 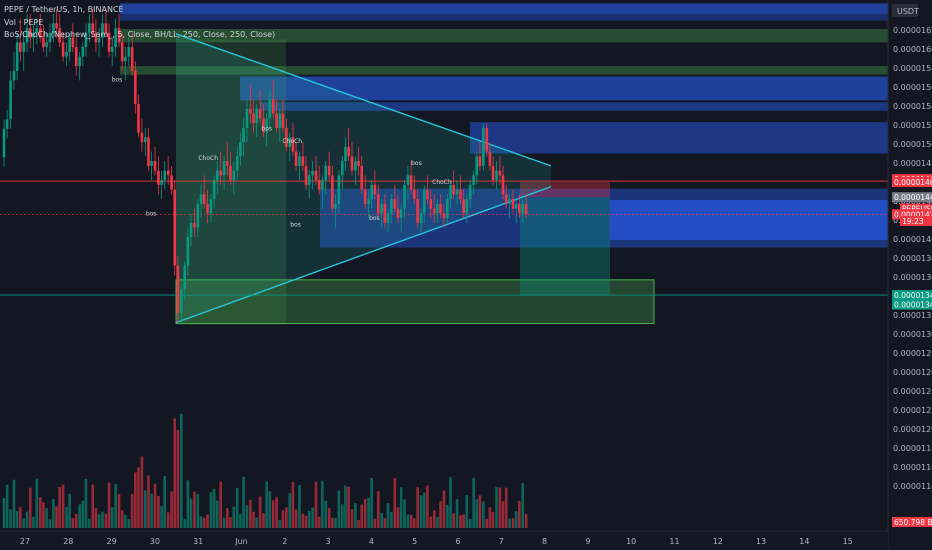 What do you see at coordinates (415, 302) in the screenshot?
I see `demand-zone-outline` at bounding box center [415, 302].